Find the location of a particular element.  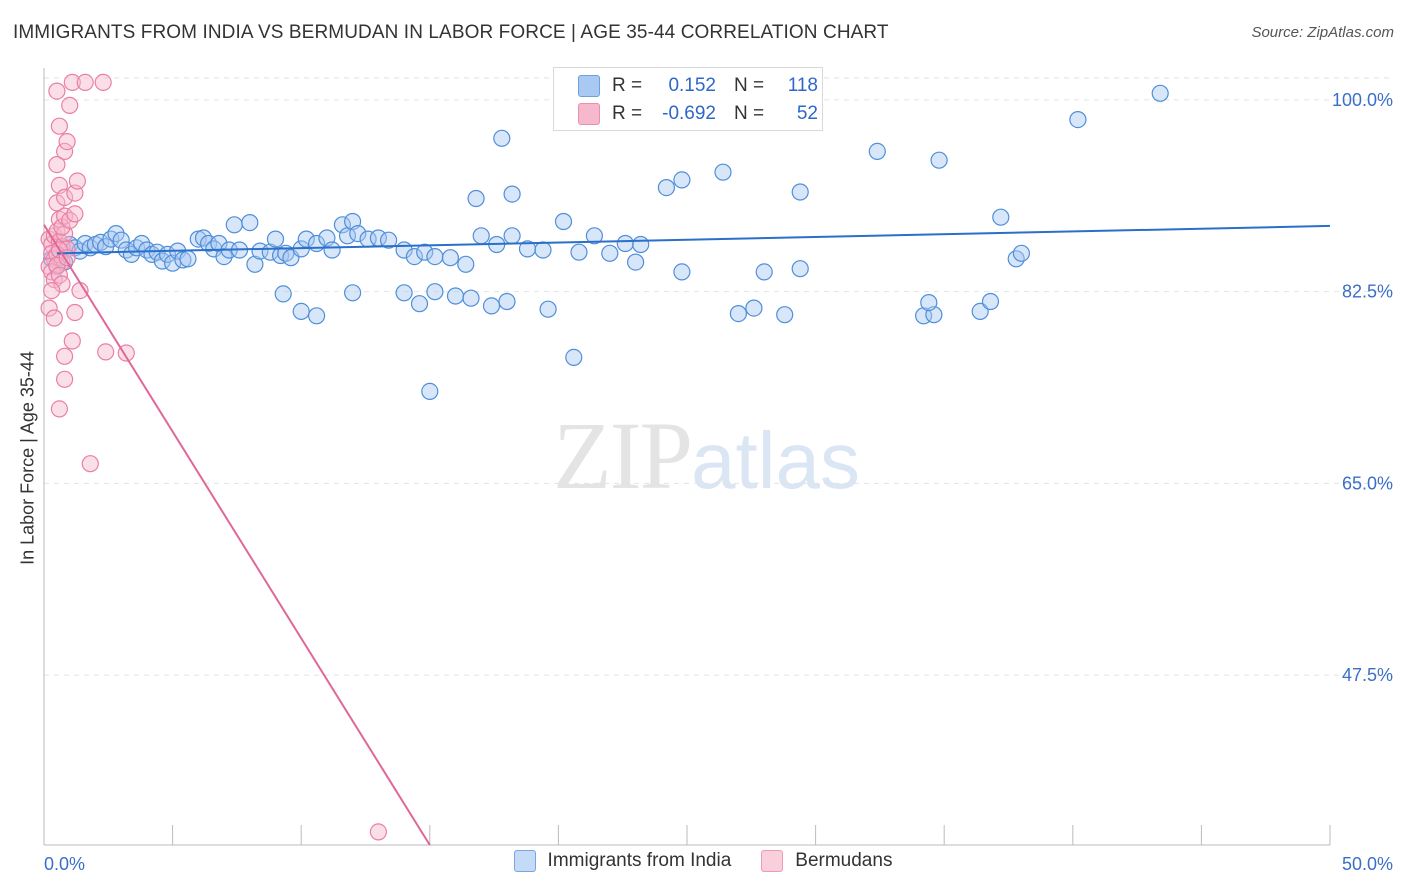

y-tick-label: 47.5% is located at coordinates (1367, 675).